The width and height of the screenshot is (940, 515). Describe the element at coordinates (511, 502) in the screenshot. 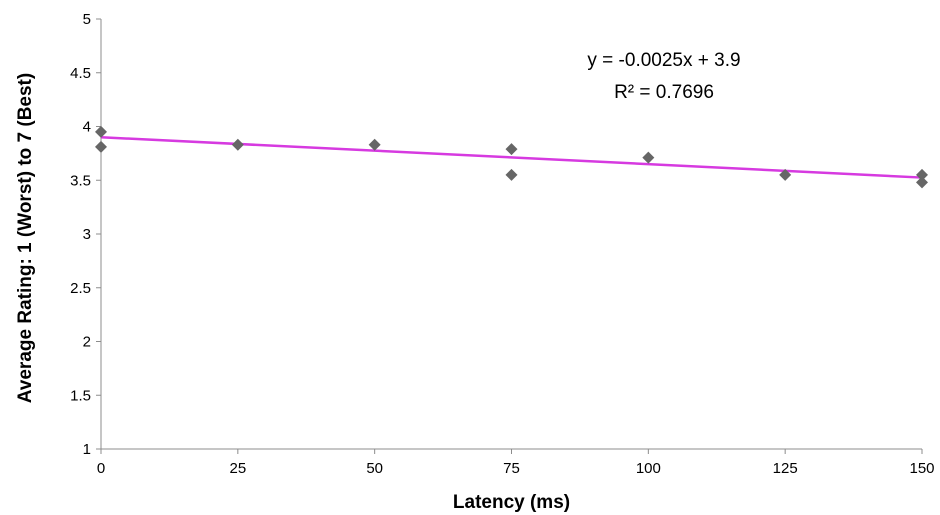

I see `x-axis-title: Latency (ms)` at that location.